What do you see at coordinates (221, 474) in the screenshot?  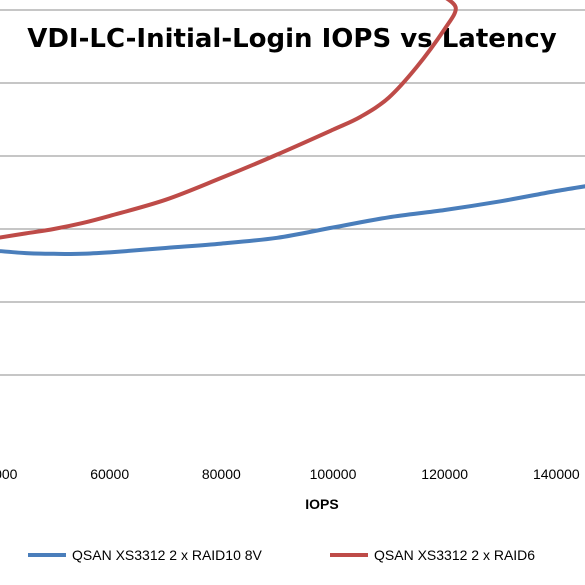 I see `x-tick-label: 80000` at bounding box center [221, 474].